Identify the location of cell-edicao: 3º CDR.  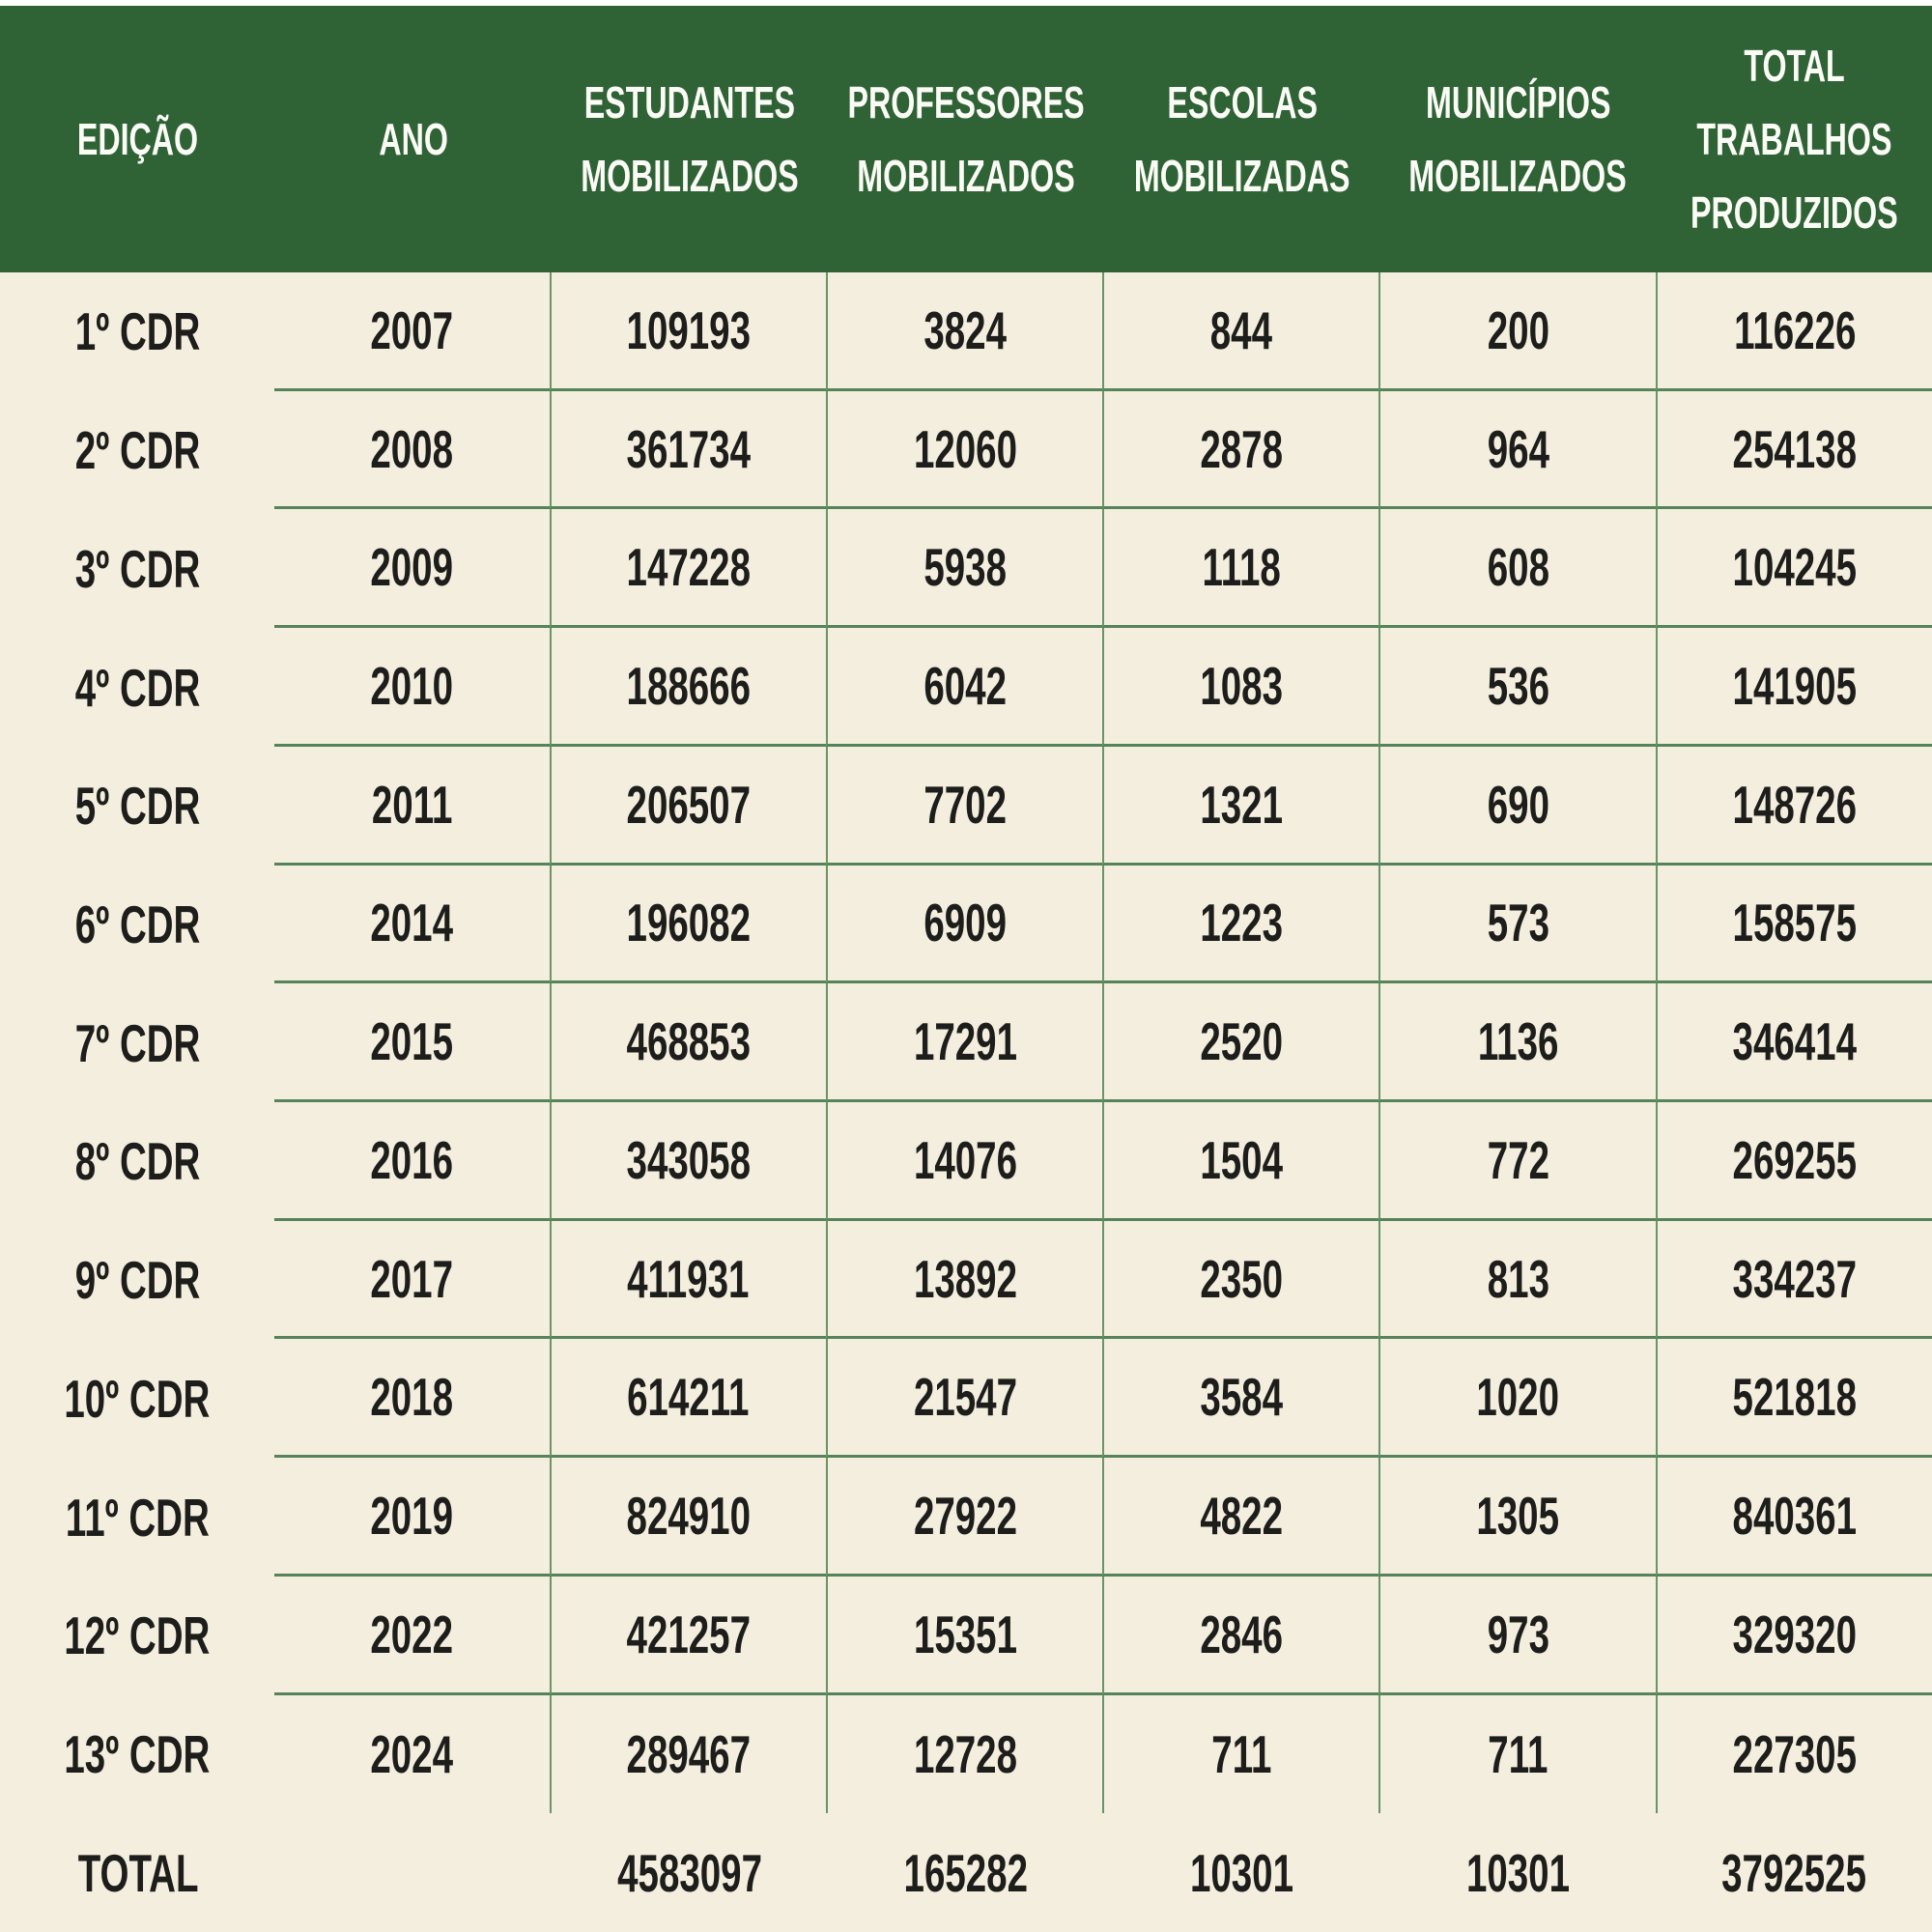
(137, 568).